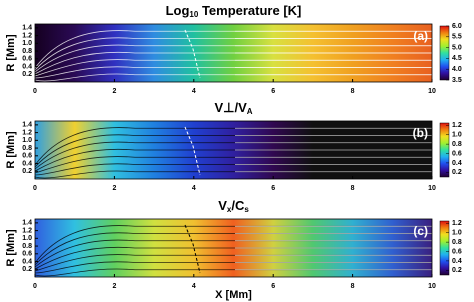 The image size is (474, 302). Describe the element at coordinates (238, 205) in the screenshot. I see `title-part: /C` at that location.